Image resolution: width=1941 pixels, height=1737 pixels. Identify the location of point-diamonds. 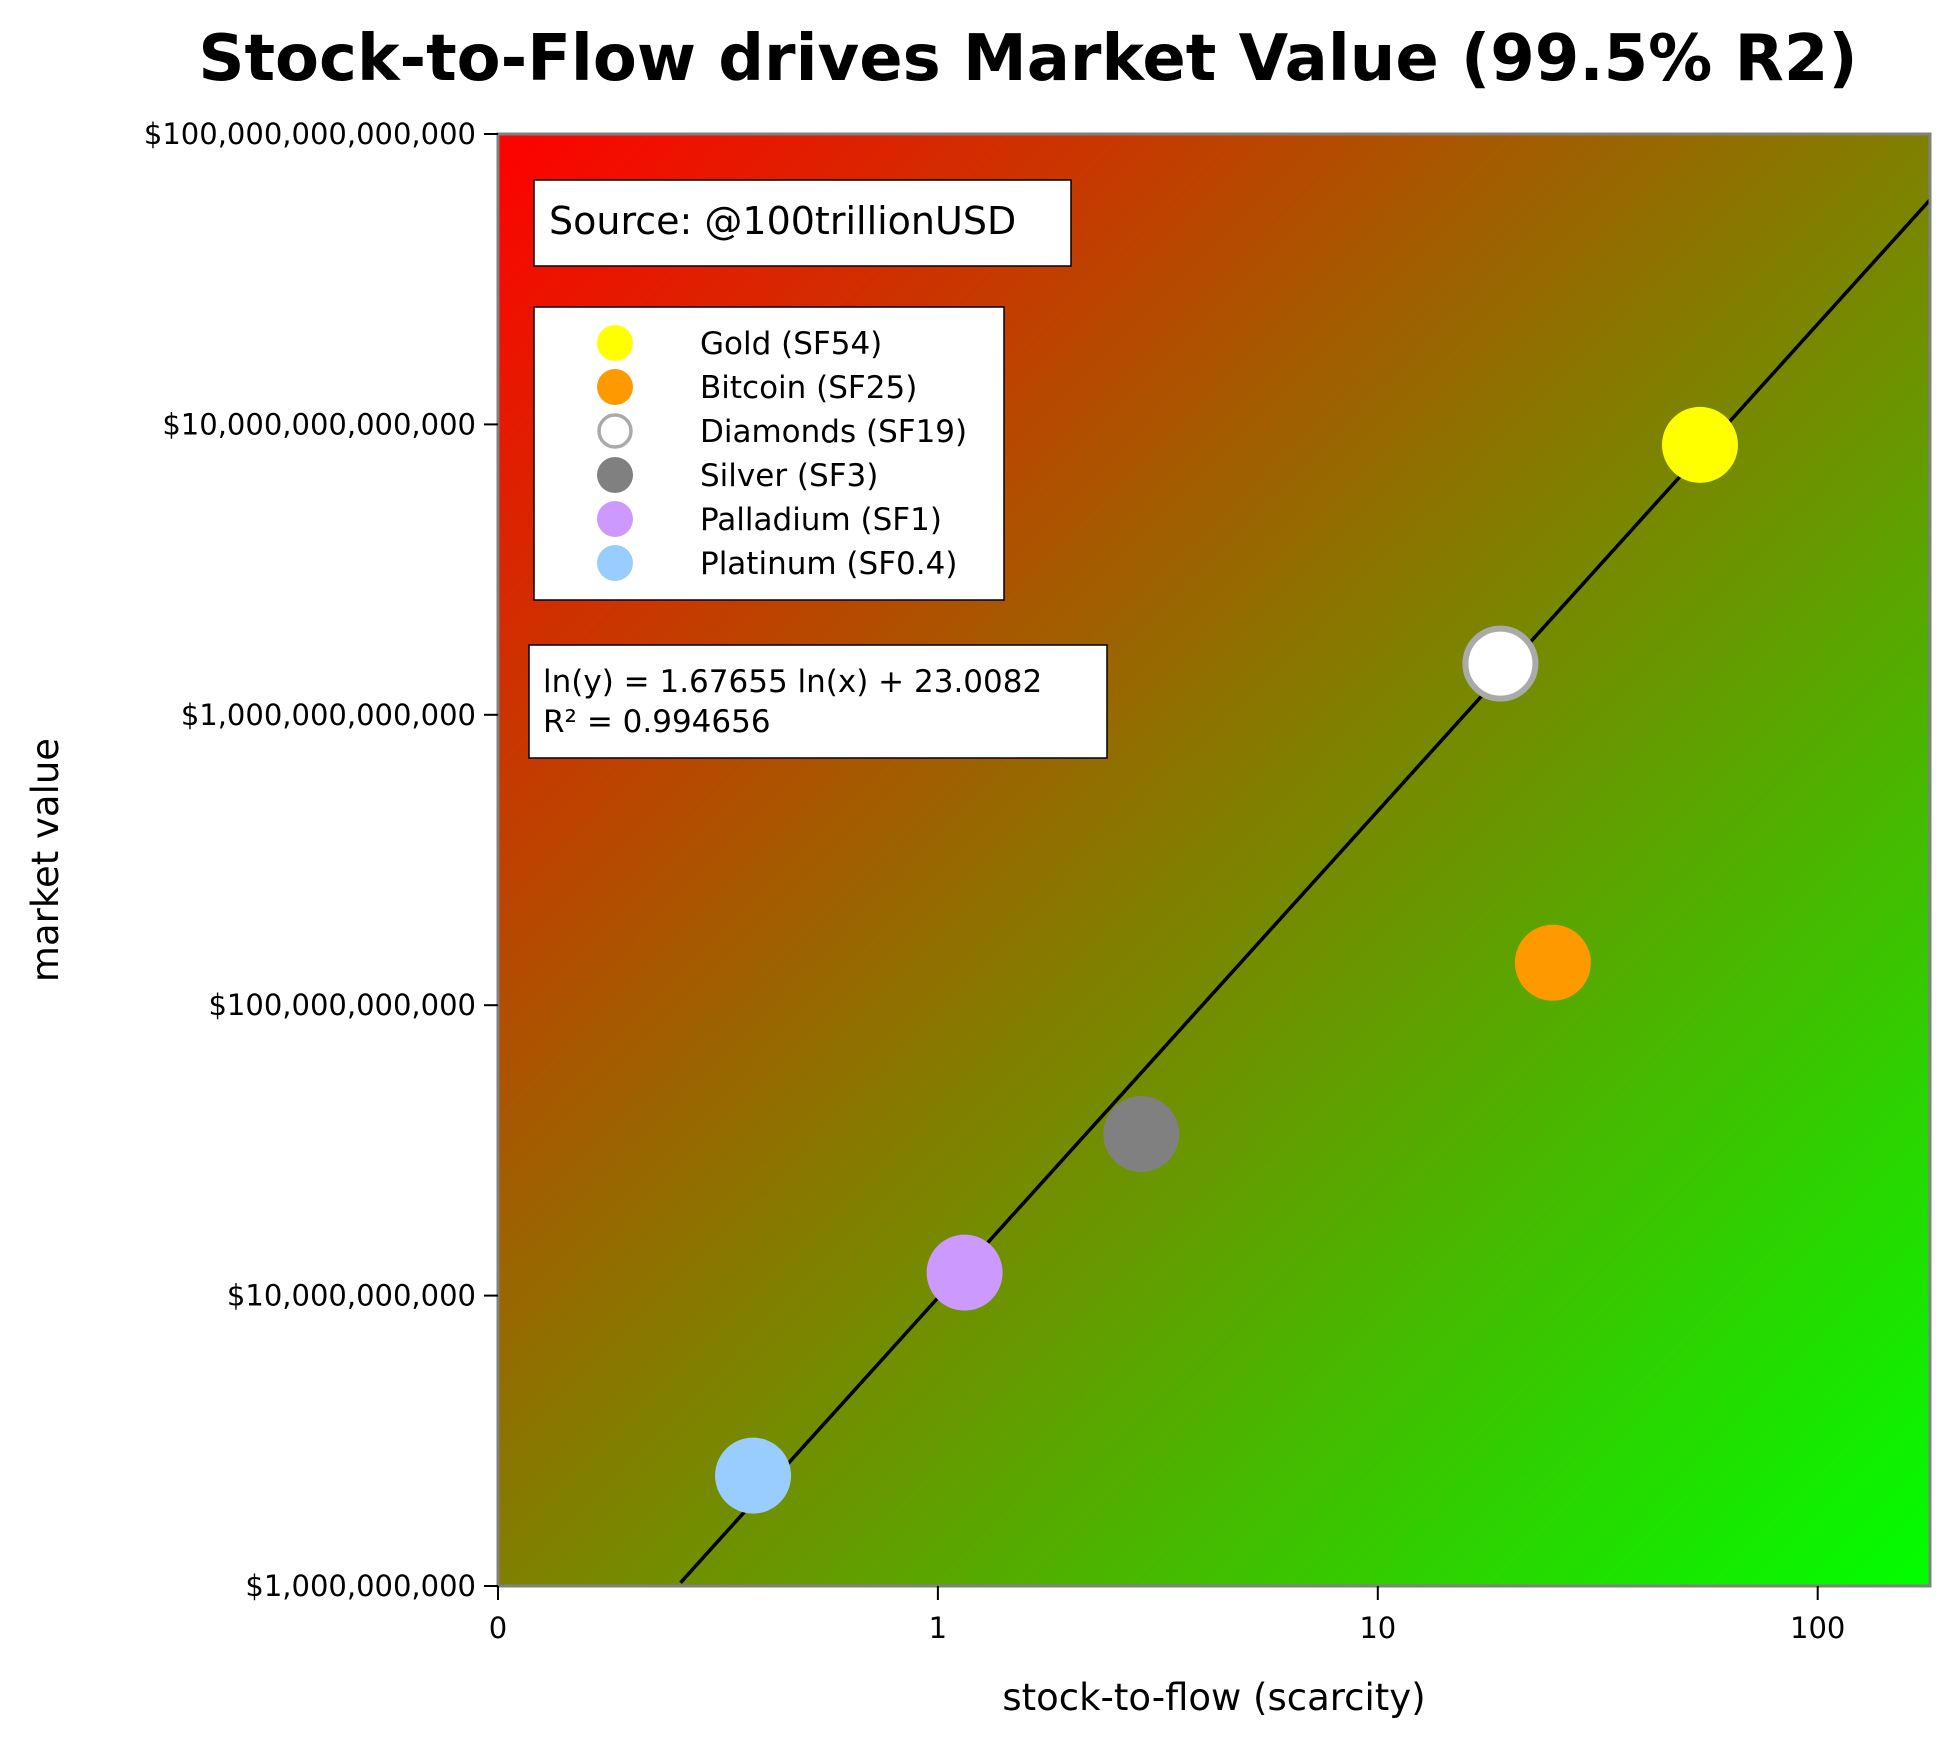
(1500, 663).